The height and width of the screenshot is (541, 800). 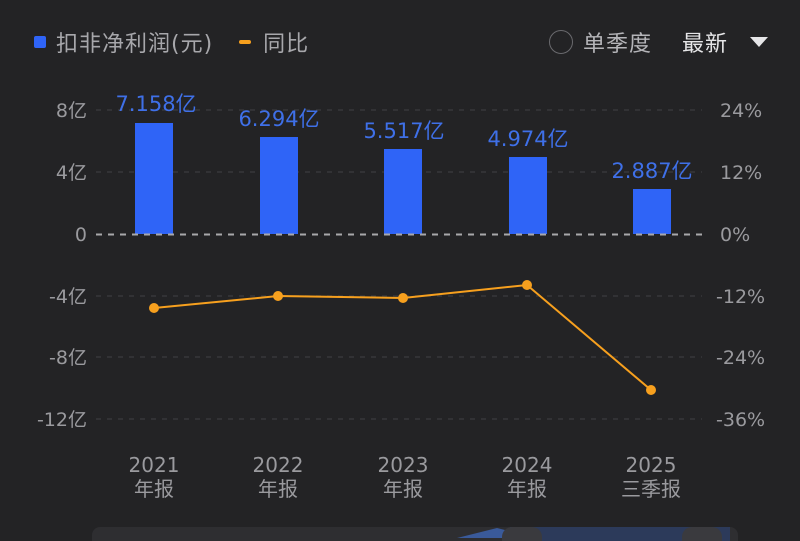 I want to click on bar-label-2022: 6.294亿, so click(x=278, y=119).